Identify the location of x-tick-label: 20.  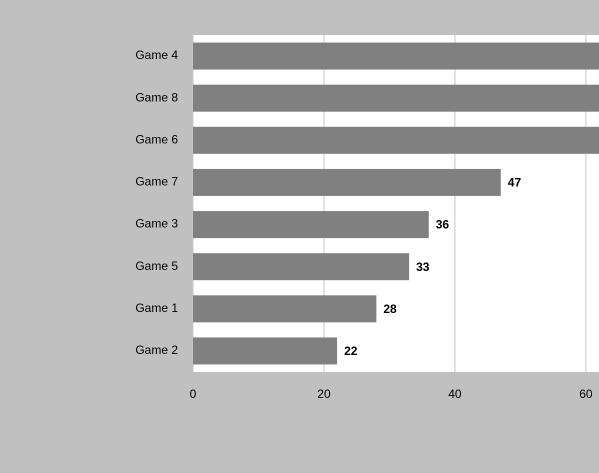
(324, 394).